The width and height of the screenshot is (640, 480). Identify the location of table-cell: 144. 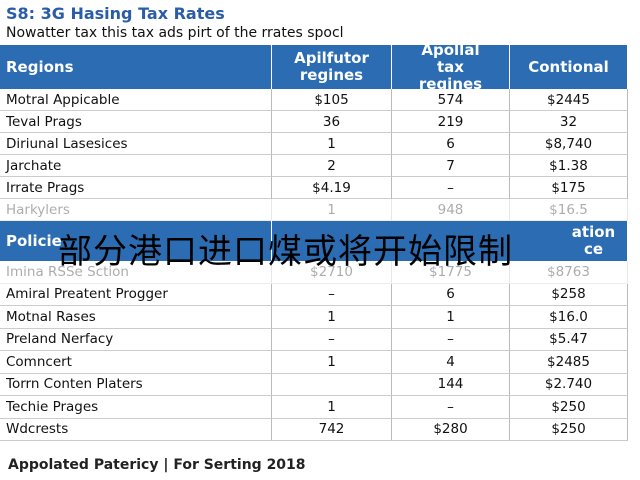
(451, 384).